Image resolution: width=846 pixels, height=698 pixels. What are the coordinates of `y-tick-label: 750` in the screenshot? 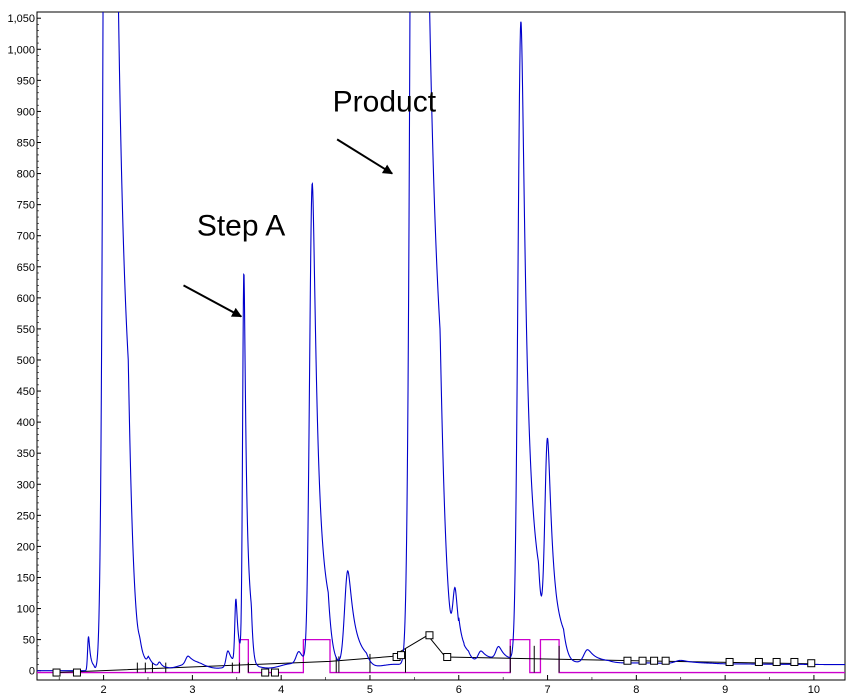 It's located at (26, 206).